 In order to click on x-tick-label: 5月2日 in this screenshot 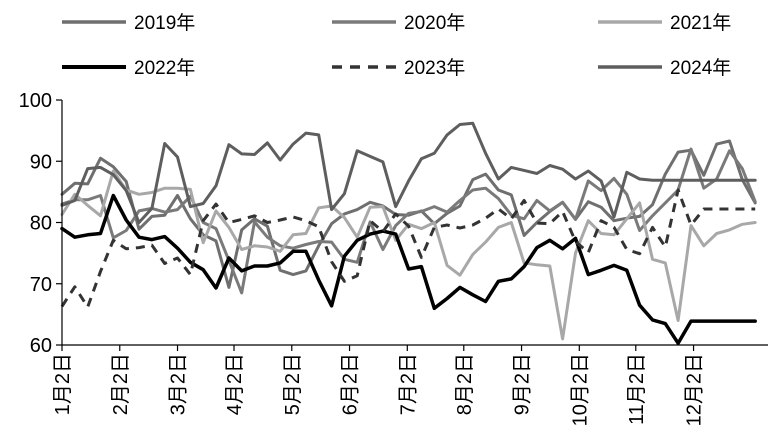, I will do `click(293, 384)`.